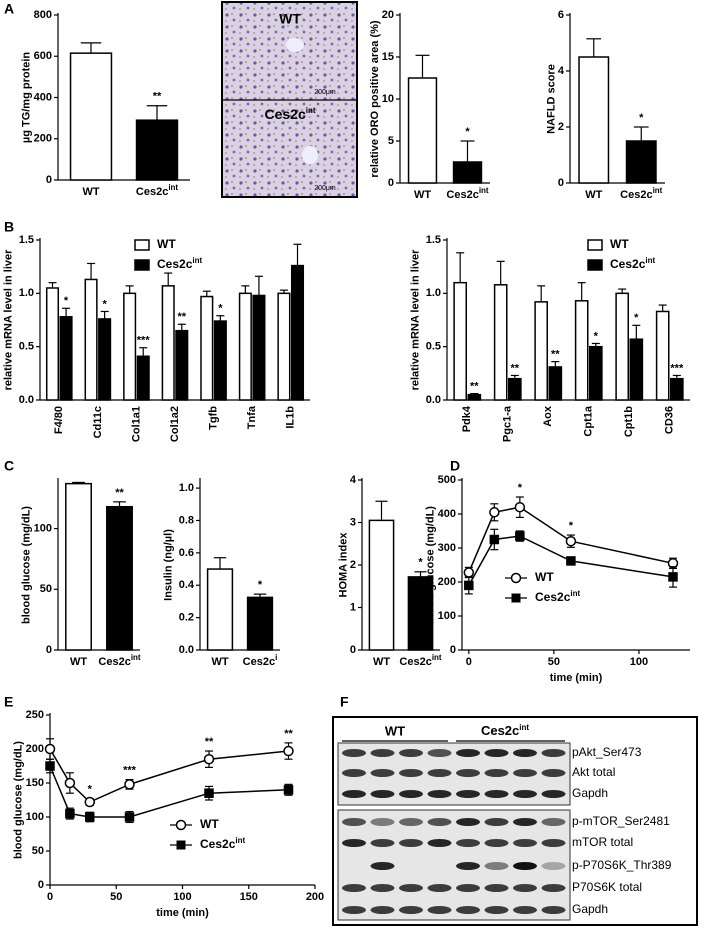  What do you see at coordinates (252, 417) in the screenshot?
I see `x-tick-label: Tnfa` at bounding box center [252, 417].